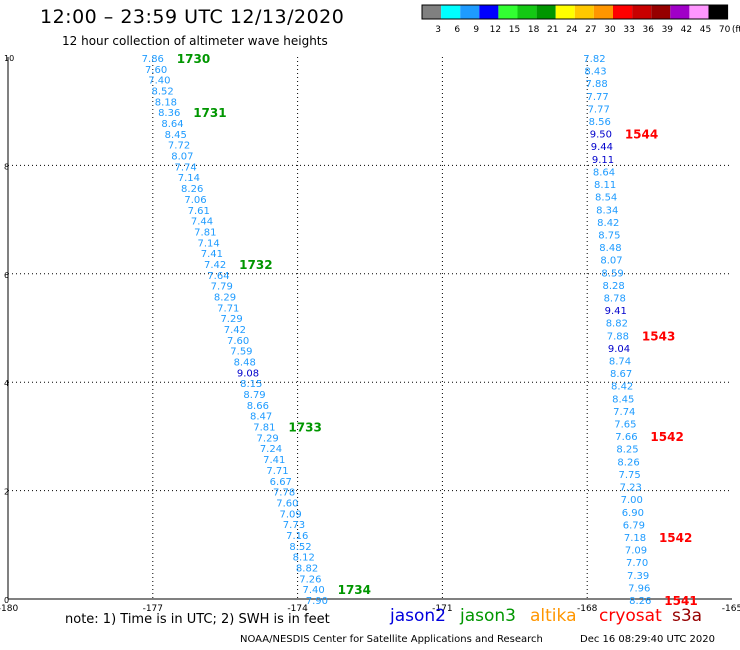 The image size is (740, 650). What do you see at coordinates (605, 185) in the screenshot?
I see `data-label-cryosat: 8.11` at bounding box center [605, 185].